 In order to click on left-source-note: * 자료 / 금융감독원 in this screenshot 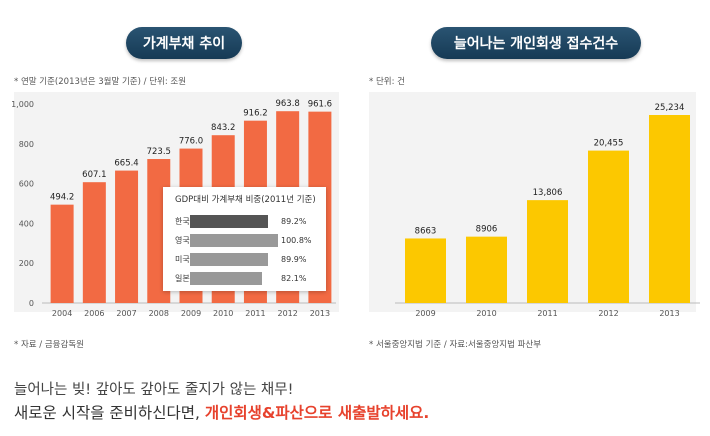, I will do `click(49, 345)`.